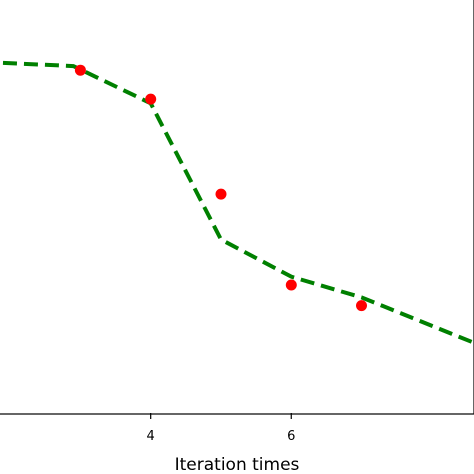  I want to click on x-tick-label: 6, so click(291, 436).